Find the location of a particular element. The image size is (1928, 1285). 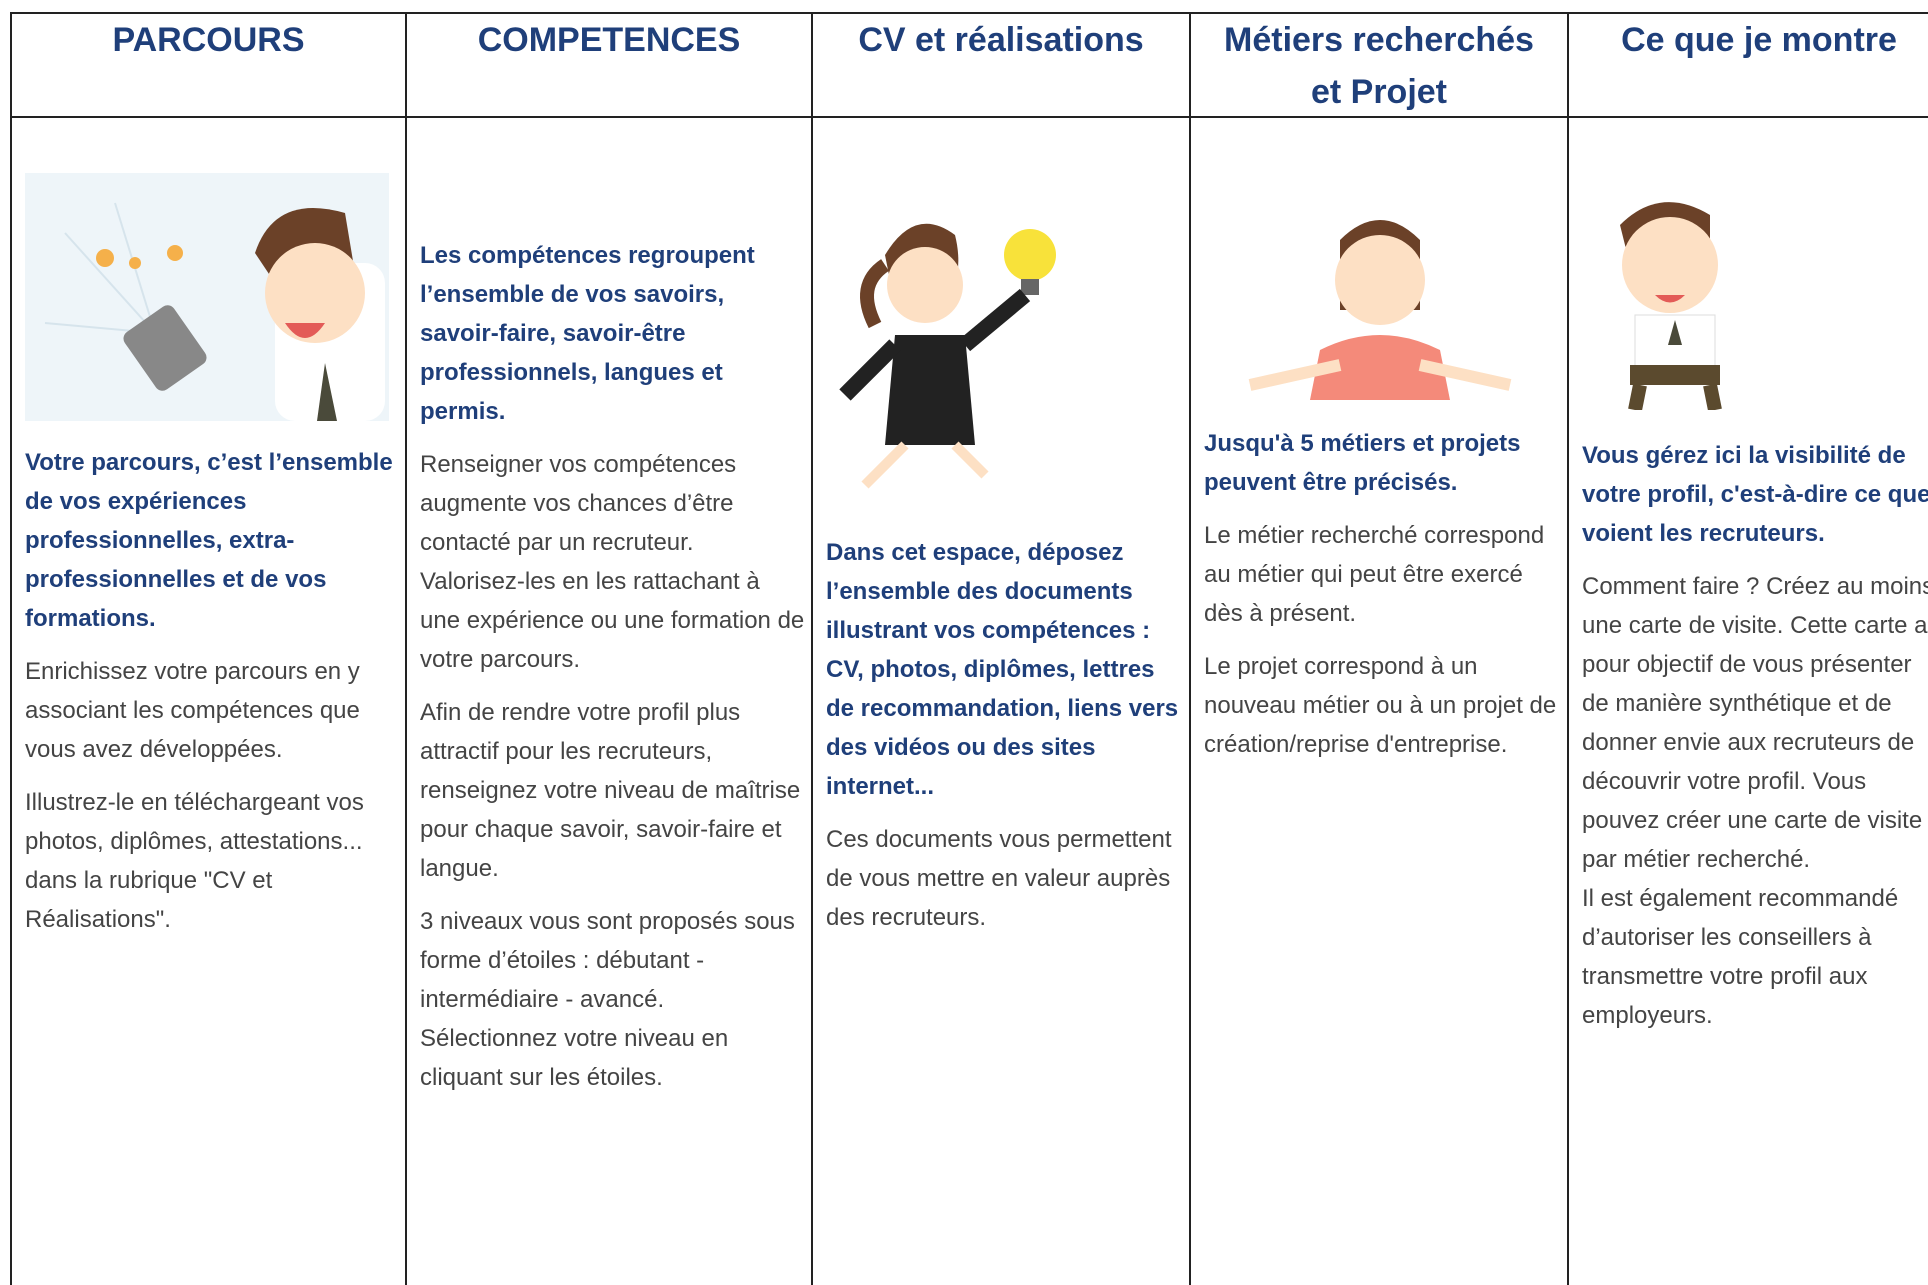

column-header: Ce que je montre is located at coordinates (1759, 40).